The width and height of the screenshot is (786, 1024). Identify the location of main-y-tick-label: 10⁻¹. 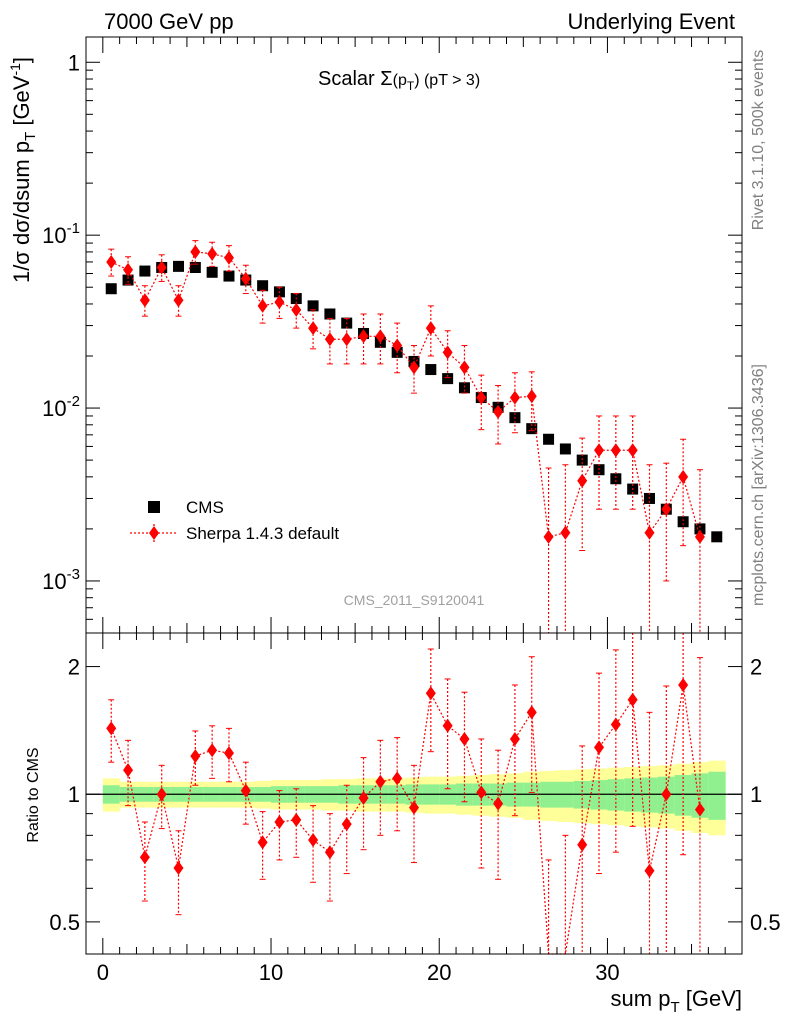
(61, 234).